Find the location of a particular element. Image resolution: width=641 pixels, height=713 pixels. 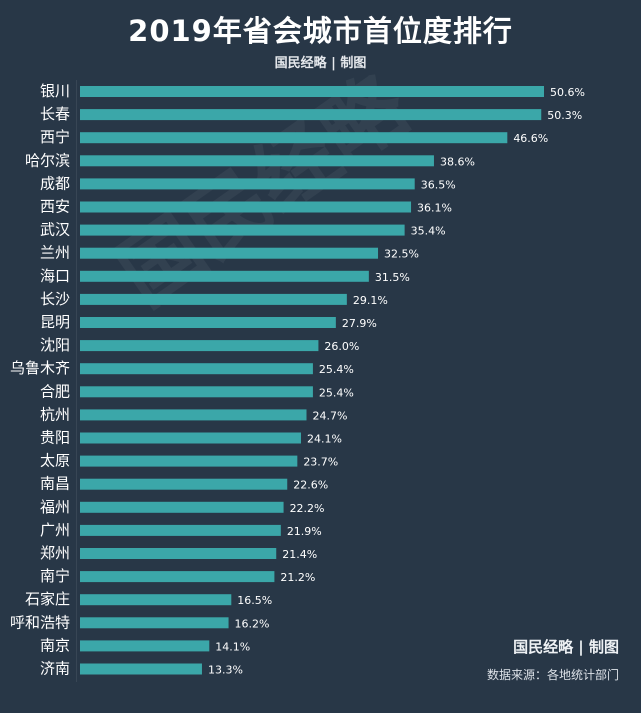

value-label: 50.6% is located at coordinates (567, 92).